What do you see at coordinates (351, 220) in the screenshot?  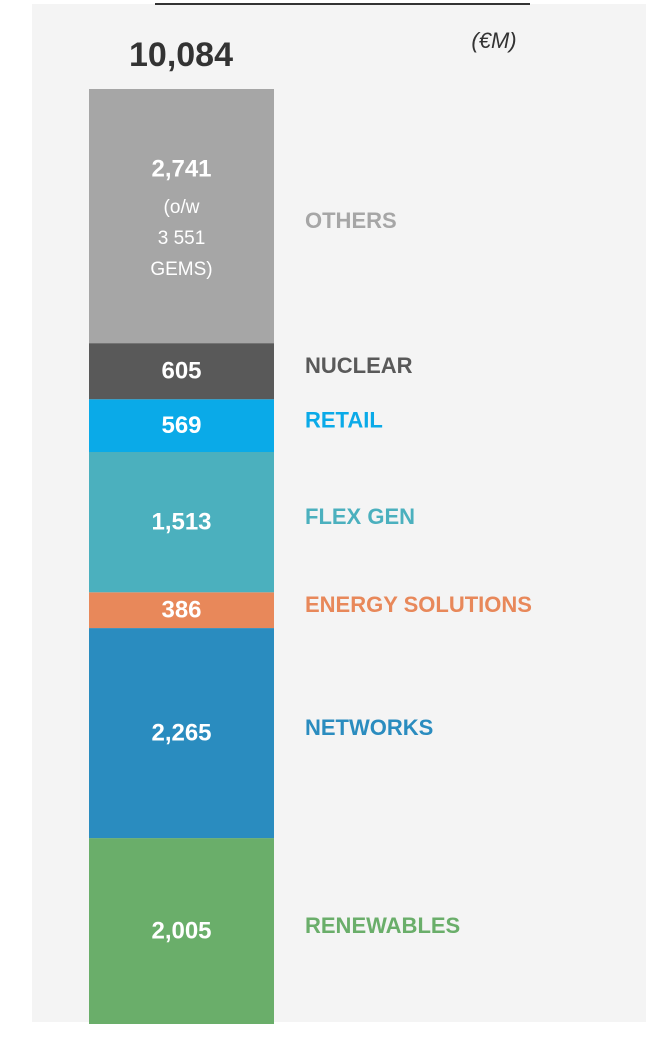 I see `segment-name: OTHERS` at bounding box center [351, 220].